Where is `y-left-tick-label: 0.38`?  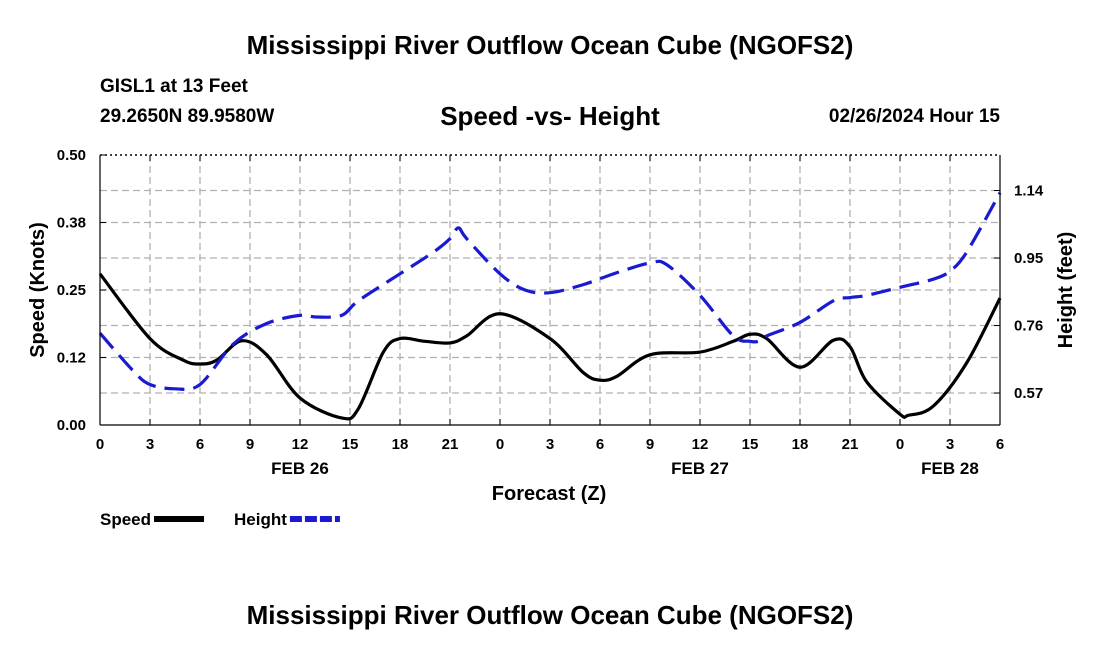 y-left-tick-label: 0.38 is located at coordinates (71, 223).